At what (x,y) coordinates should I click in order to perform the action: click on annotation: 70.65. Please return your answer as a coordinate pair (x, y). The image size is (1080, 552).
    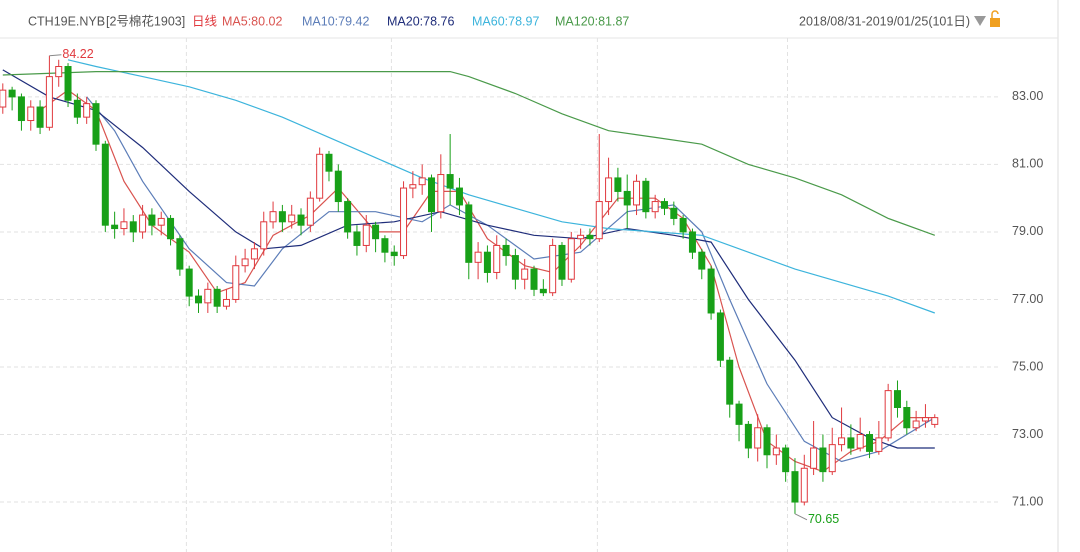
    Looking at the image, I should click on (823, 519).